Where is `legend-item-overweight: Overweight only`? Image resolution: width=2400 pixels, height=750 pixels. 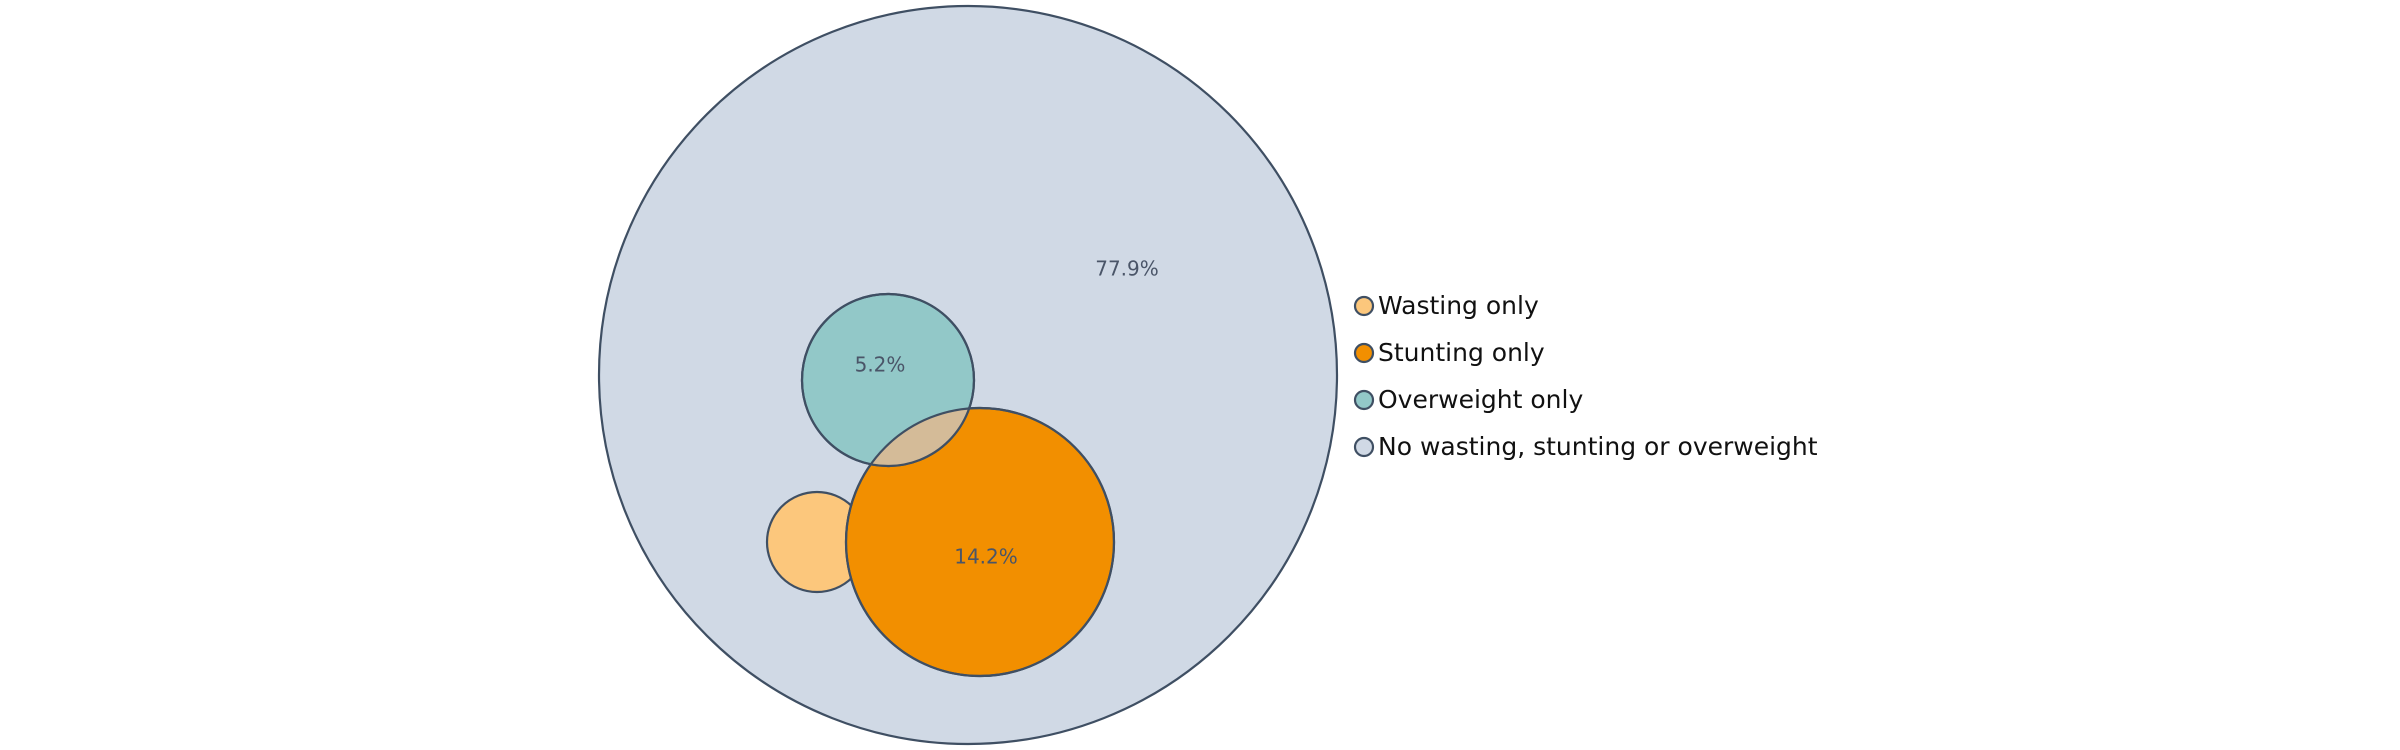 legend-item-overweight: Overweight only is located at coordinates (1468, 399).